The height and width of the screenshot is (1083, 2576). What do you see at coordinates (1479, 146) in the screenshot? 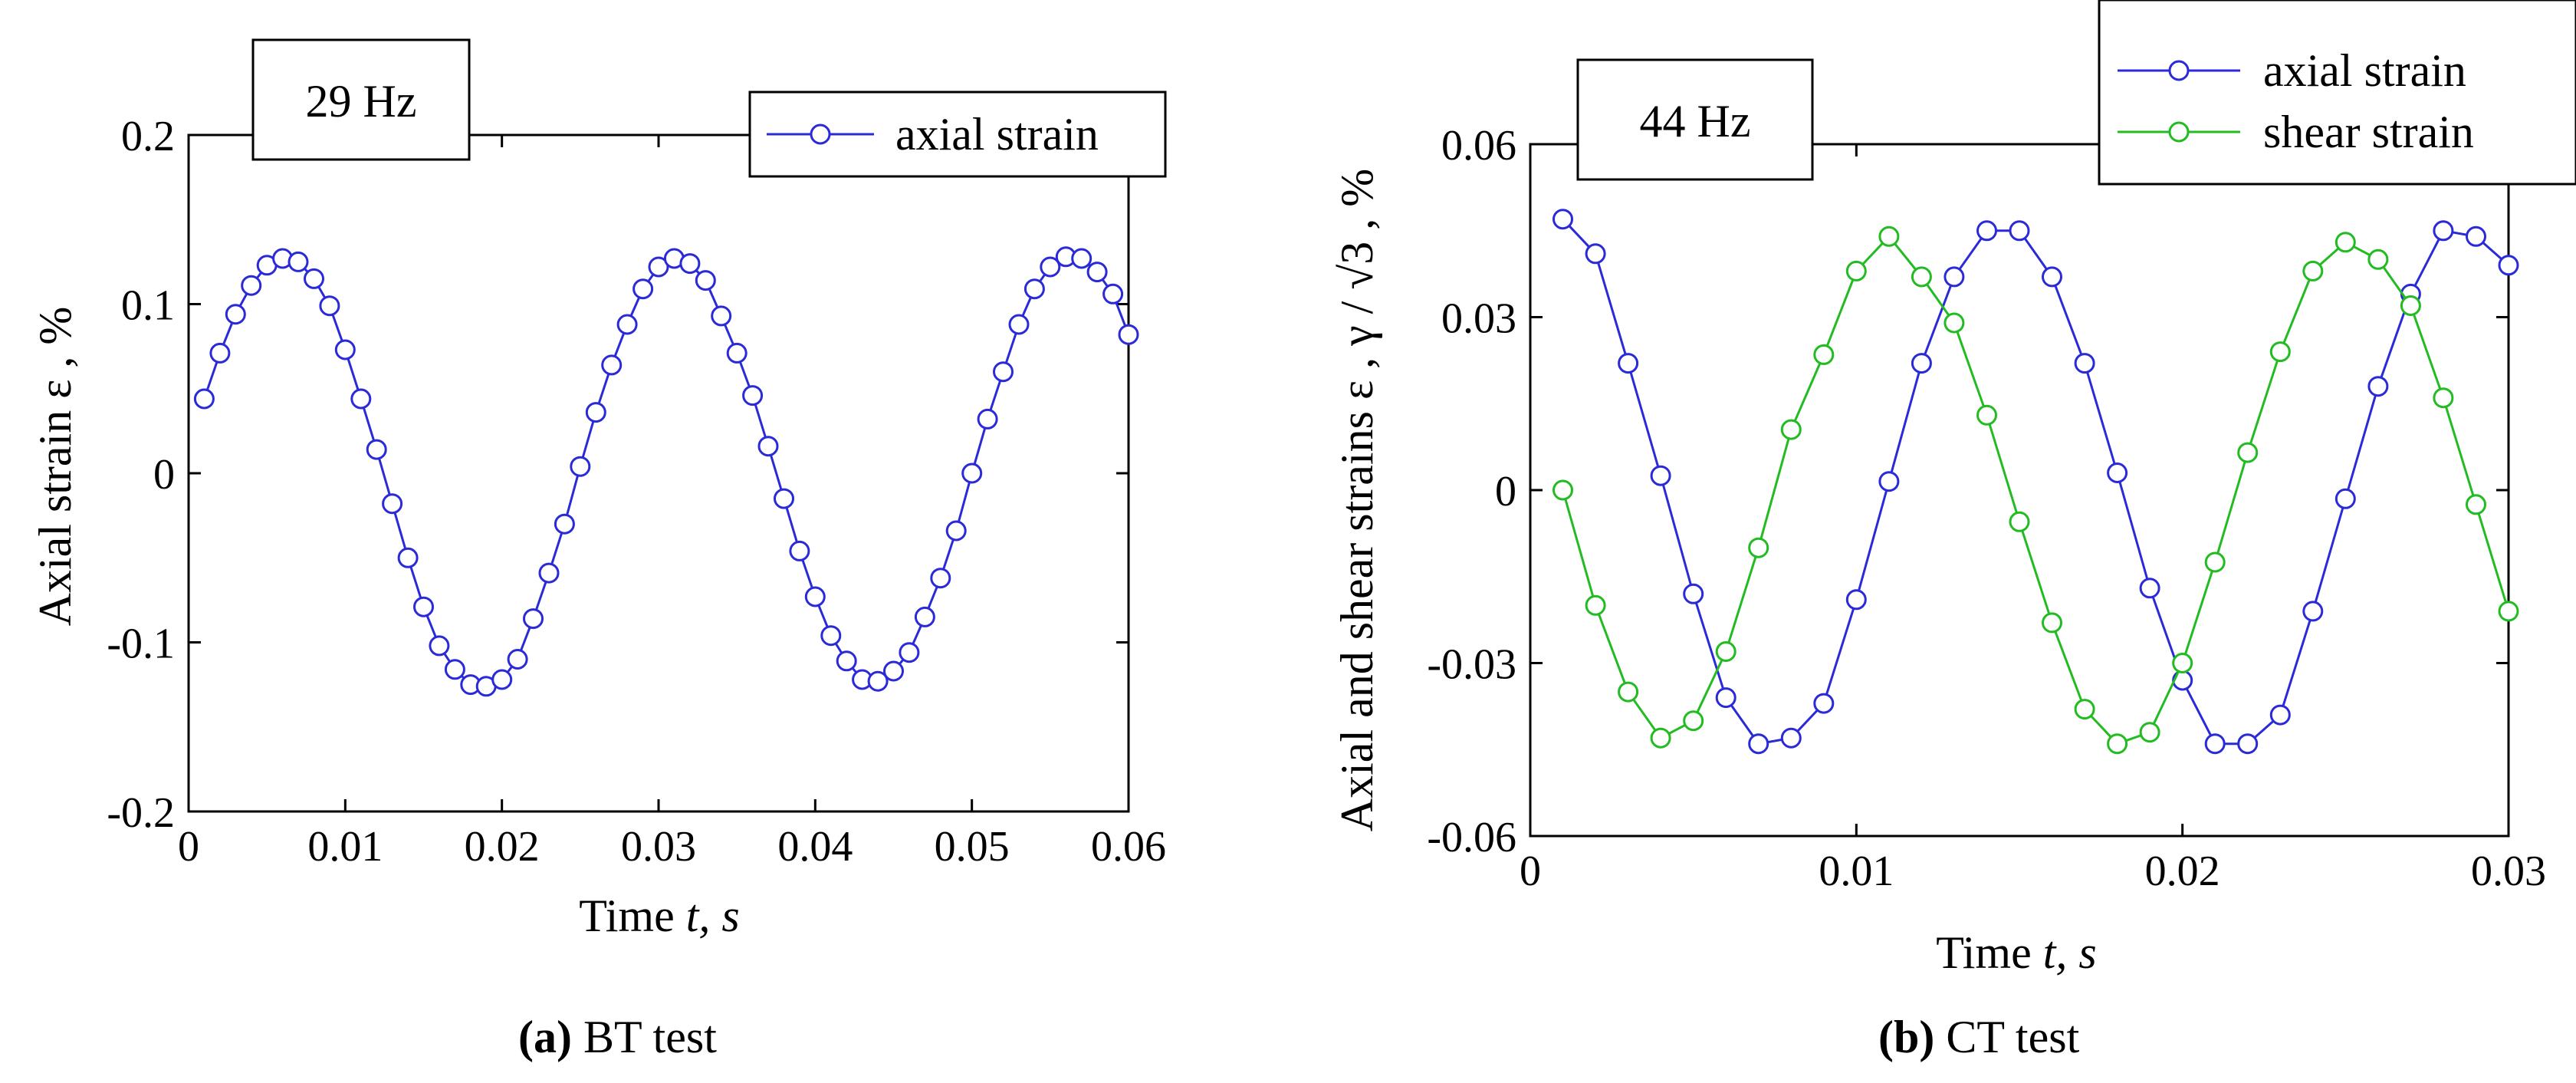
I see `panel-b-y-tick-label: 0.06` at bounding box center [1479, 146].